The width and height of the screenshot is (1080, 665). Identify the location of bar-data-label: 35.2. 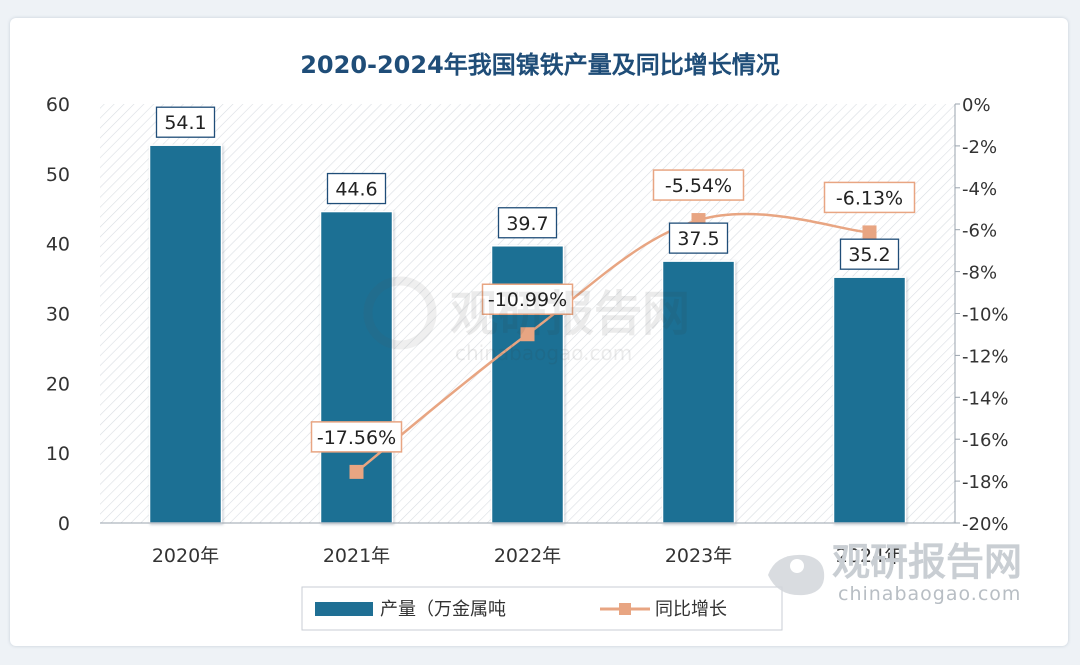
(869, 255).